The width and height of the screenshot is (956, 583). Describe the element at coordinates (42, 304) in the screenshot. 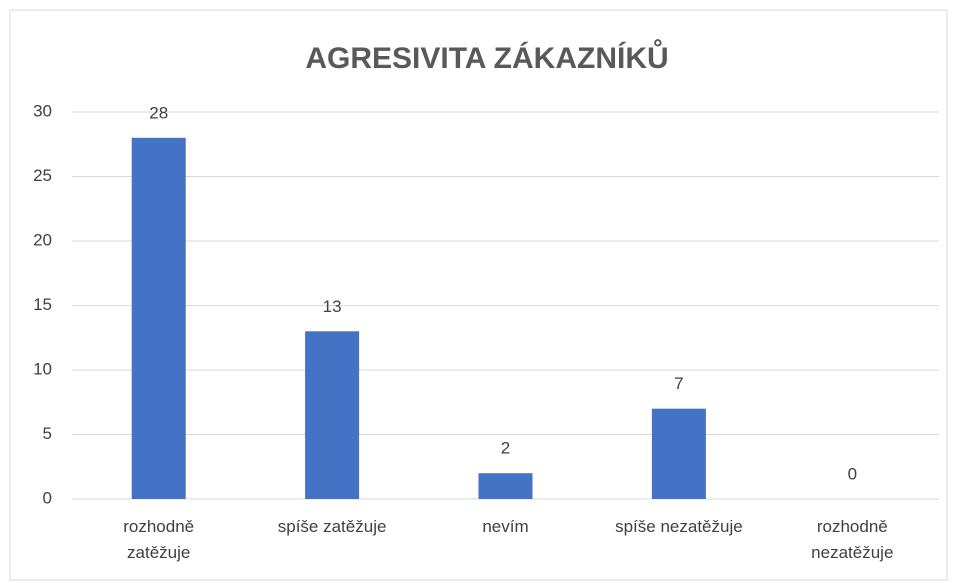

I see `y-tick-label: 15` at that location.